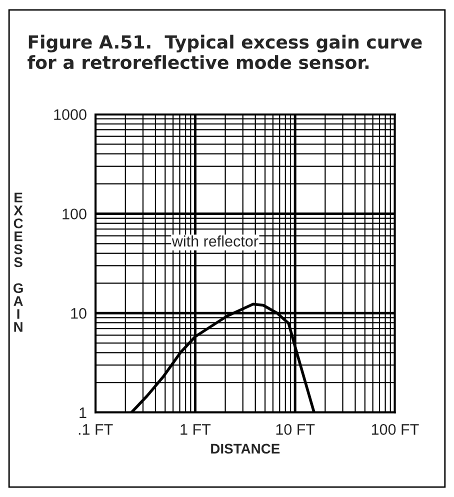  I want to click on chart-title: Figure A.51. Typical excess gain curve for a retroreflective mode sensor., so click(225, 52).